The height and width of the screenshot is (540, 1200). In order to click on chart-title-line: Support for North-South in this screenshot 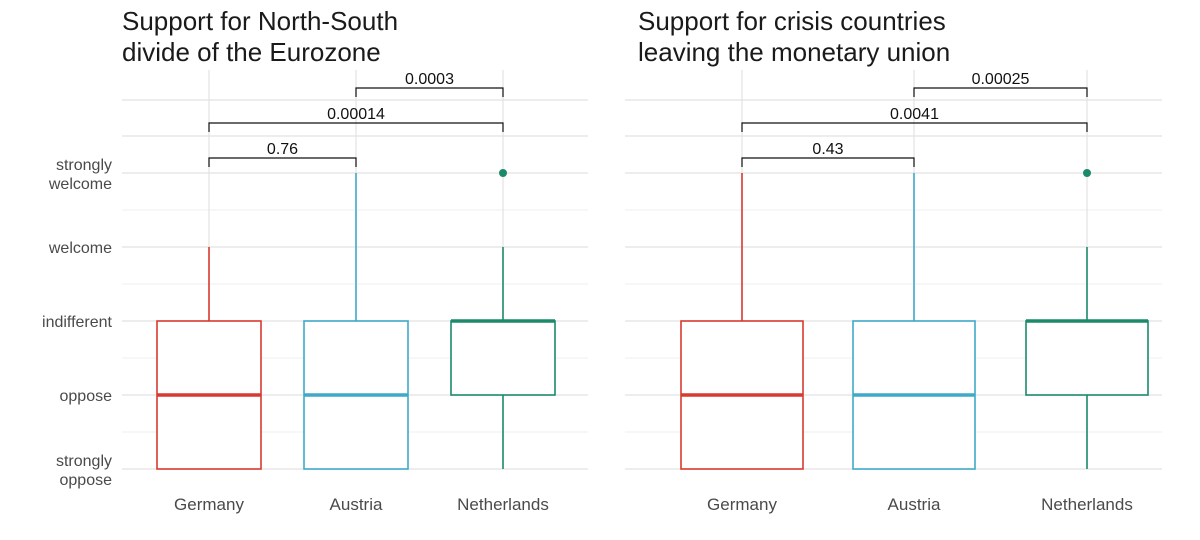, I will do `click(260, 21)`.